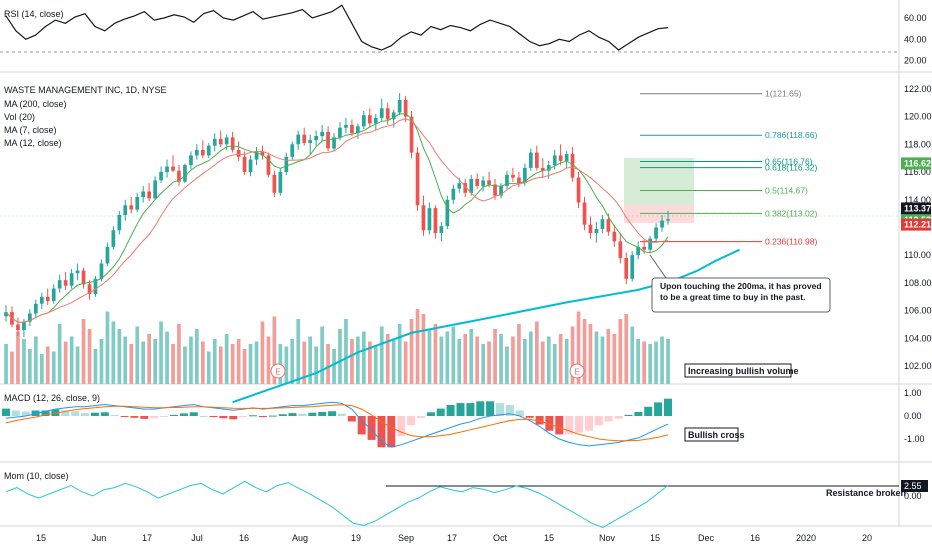  Describe the element at coordinates (500, 538) in the screenshot. I see `time-tick-label: Oct` at that location.